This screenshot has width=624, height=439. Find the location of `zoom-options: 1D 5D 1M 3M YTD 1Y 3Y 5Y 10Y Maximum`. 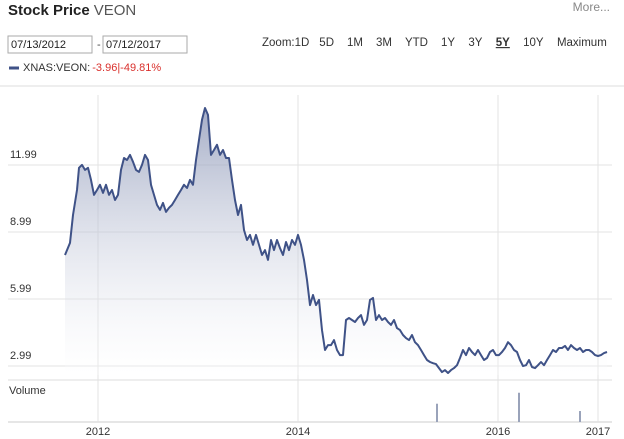

zoom-options: 1D 5D 1M 3M YTD 1Y 3Y 5Y 10Y Maximum is located at coordinates (451, 43).